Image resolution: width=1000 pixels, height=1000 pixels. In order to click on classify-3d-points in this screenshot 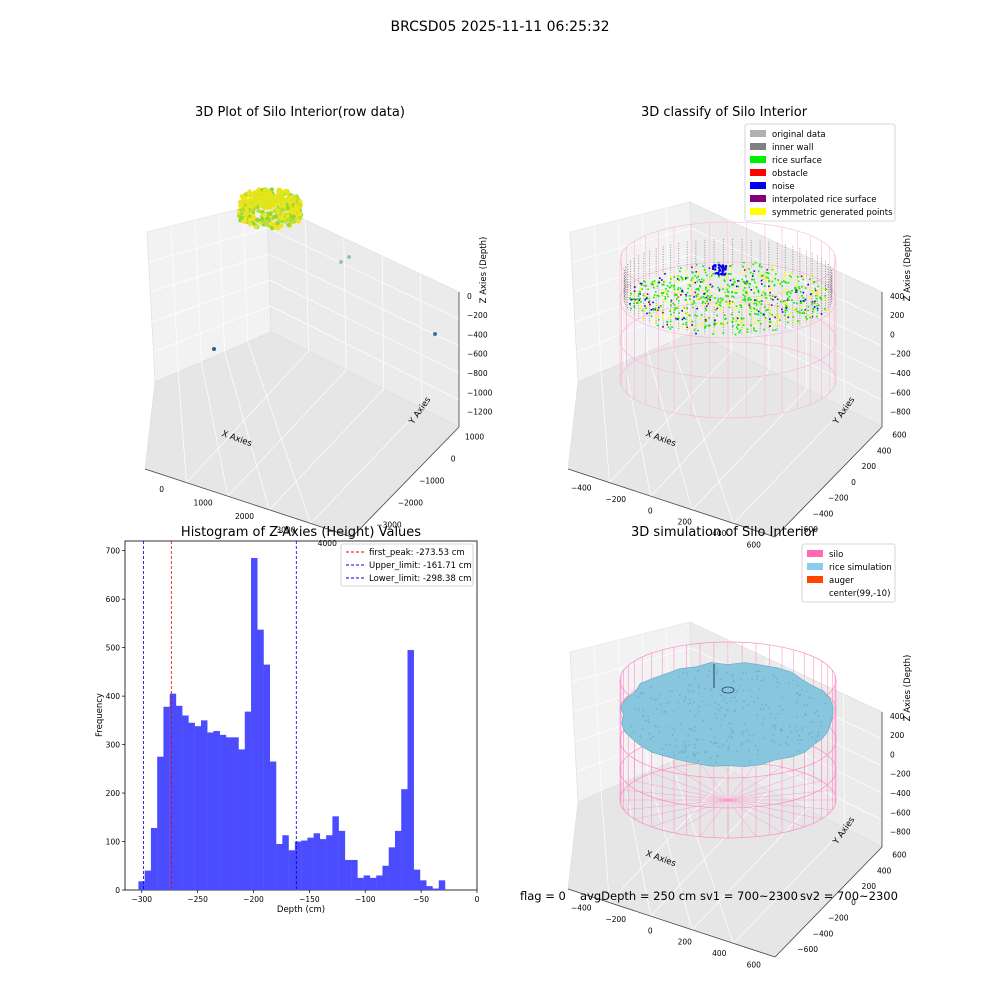, I will do `click(728, 320)`.